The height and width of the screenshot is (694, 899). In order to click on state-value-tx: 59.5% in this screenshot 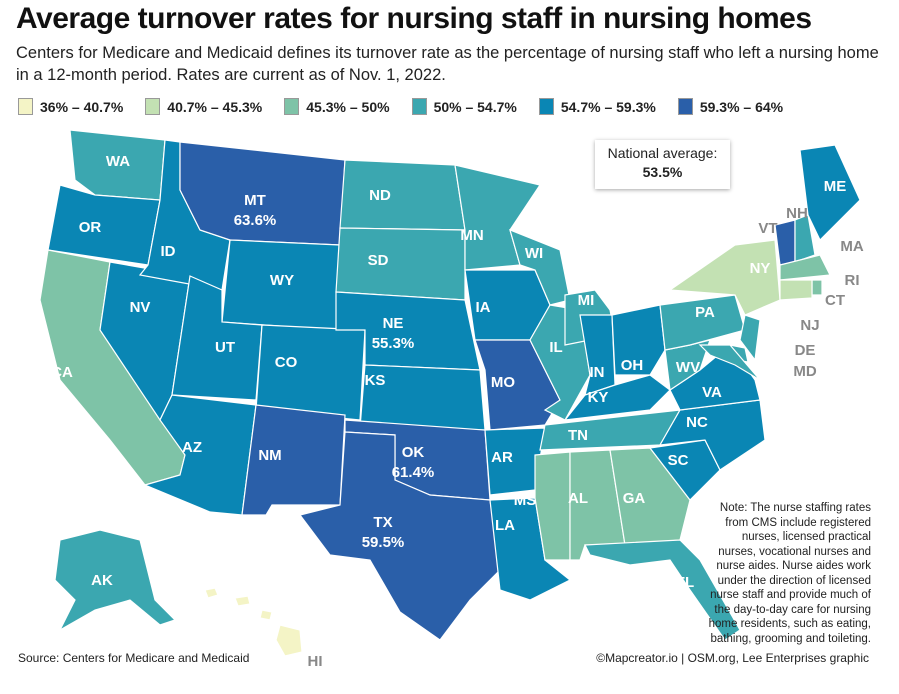, I will do `click(383, 542)`.